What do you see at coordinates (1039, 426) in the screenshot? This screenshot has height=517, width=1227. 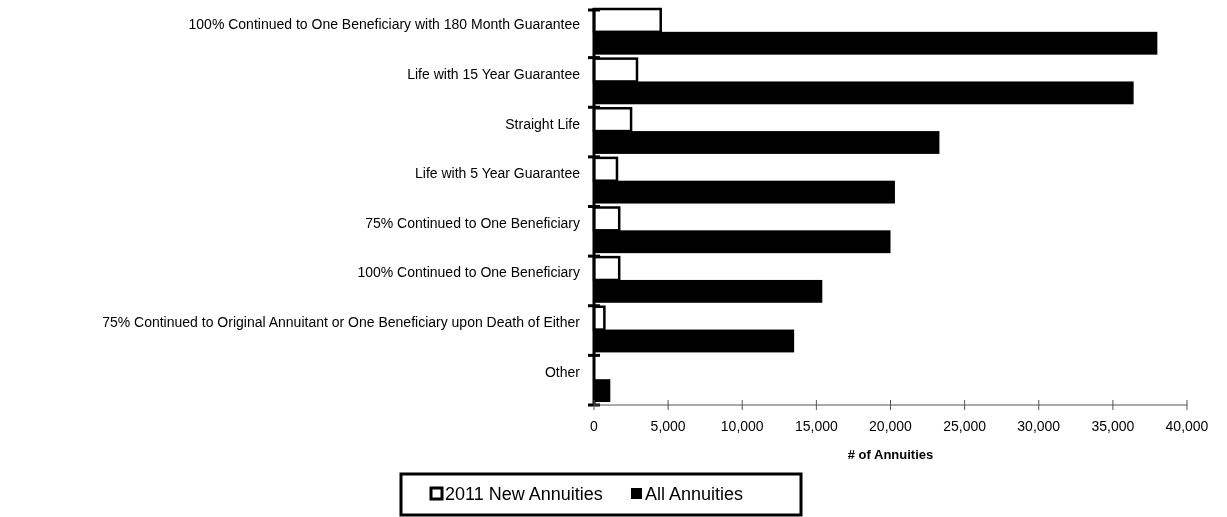 I see `x-tick-label: 30,000` at bounding box center [1039, 426].